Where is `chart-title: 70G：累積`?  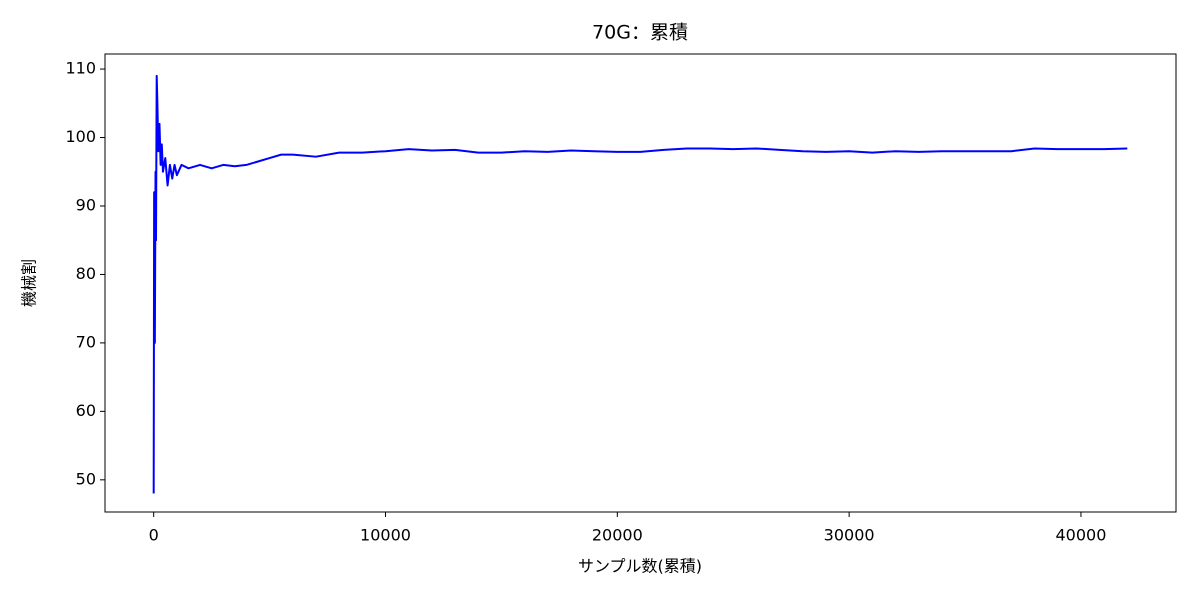
chart-title: 70G：累積 is located at coordinates (640, 33).